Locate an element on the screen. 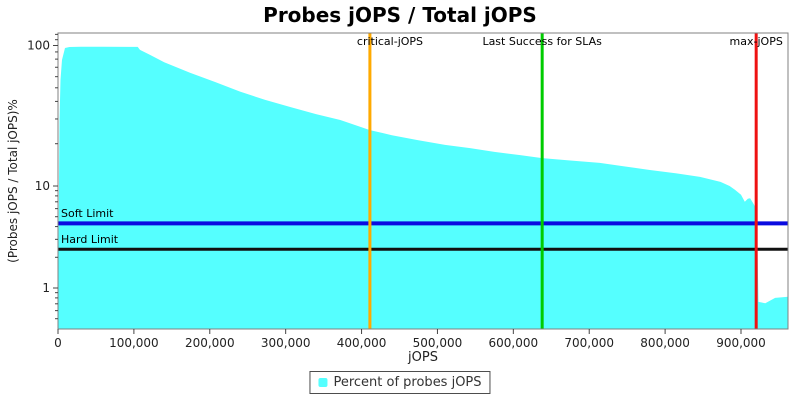  svg-text: 300,000 is located at coordinates (286, 343).